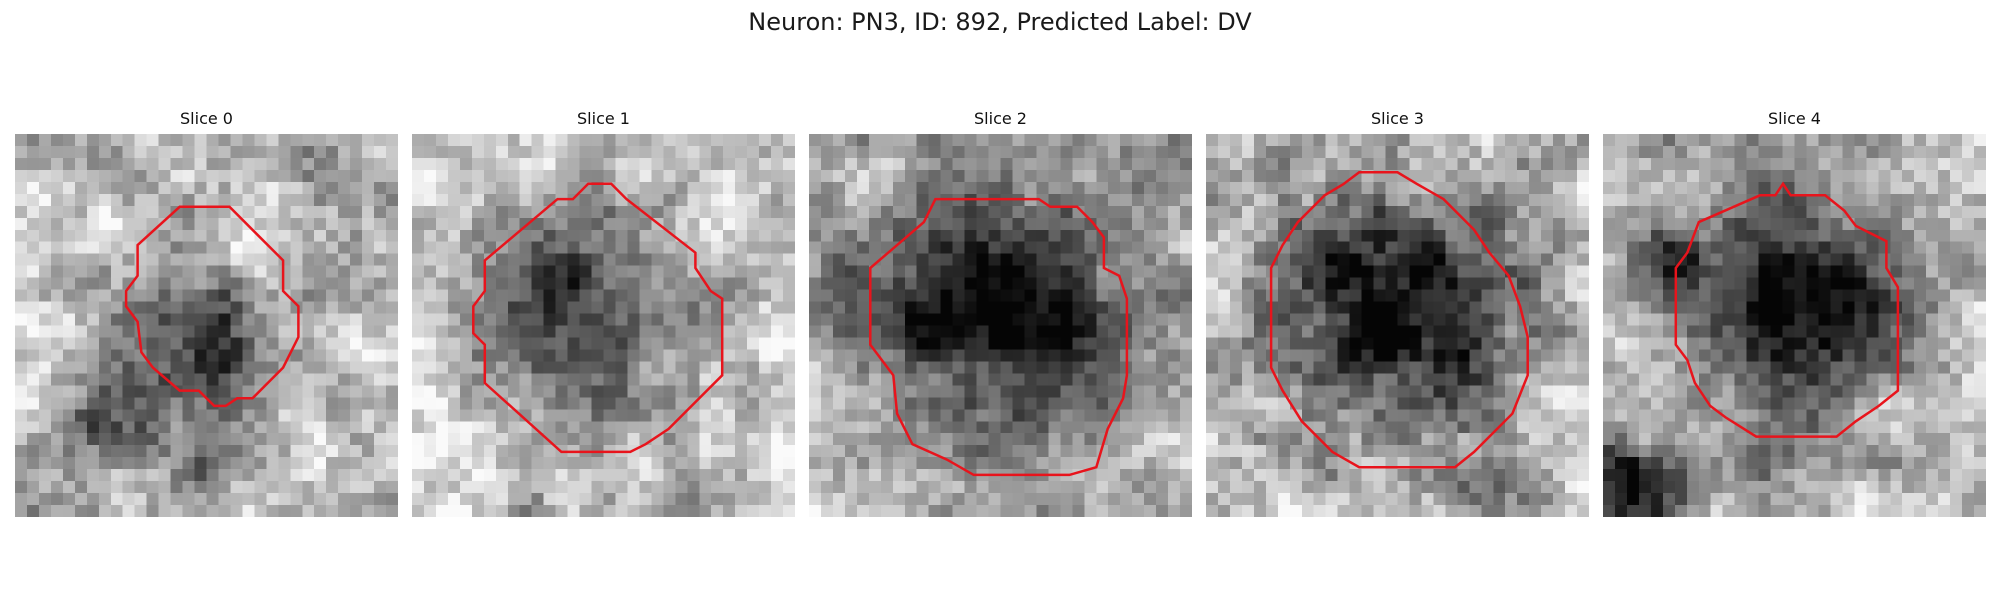 This screenshot has height=600, width=2000. What do you see at coordinates (206, 118) in the screenshot?
I see `slice-title-0: Slice 0` at bounding box center [206, 118].